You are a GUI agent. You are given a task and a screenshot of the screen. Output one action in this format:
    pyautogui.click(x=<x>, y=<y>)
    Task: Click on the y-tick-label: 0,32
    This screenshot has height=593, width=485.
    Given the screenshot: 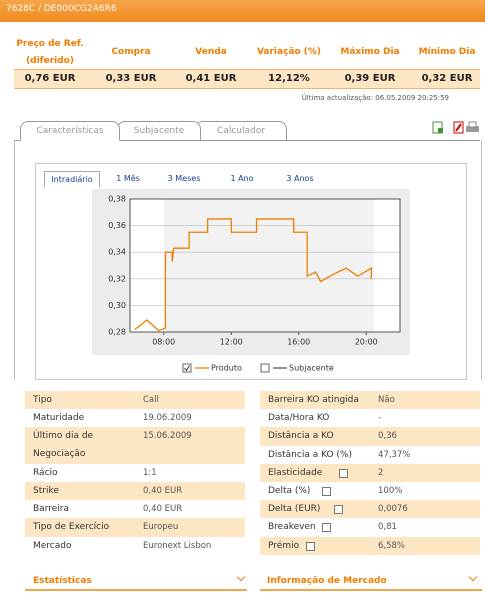 What is the action you would take?
    pyautogui.click(x=117, y=278)
    